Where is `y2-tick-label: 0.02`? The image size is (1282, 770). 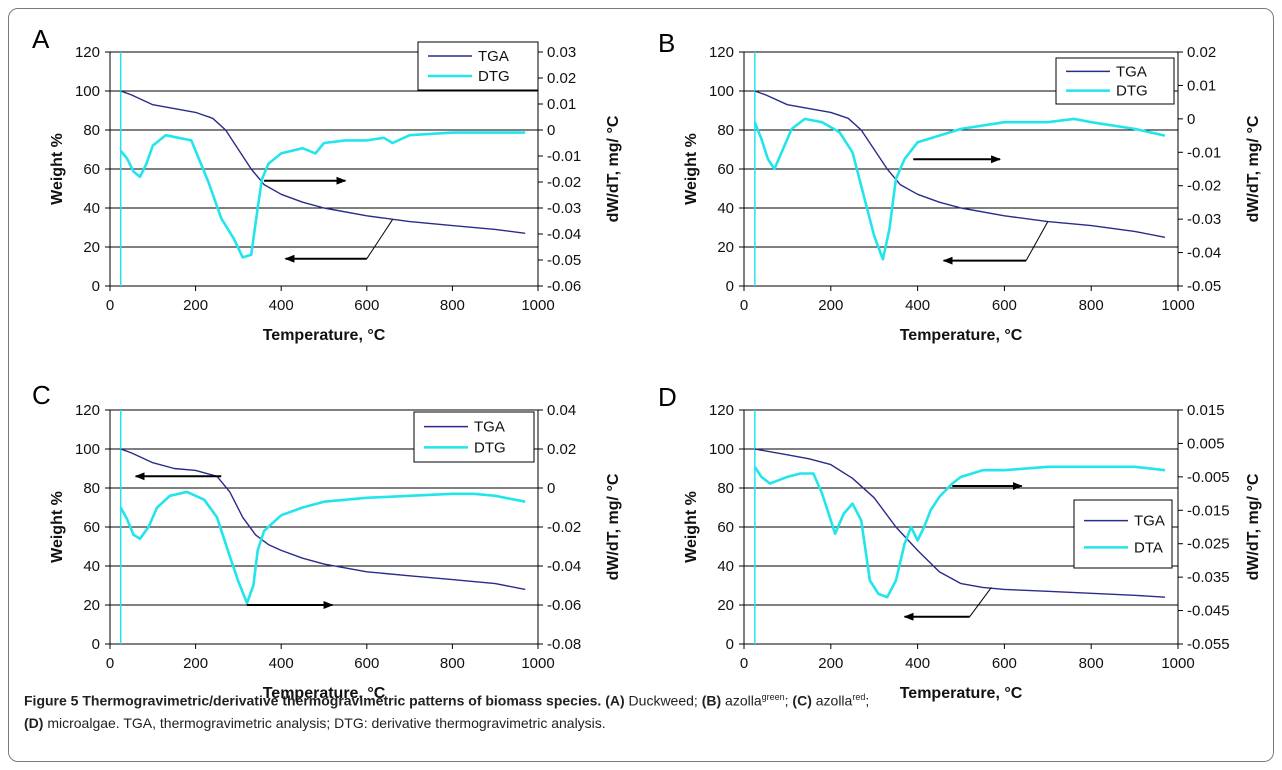 y2-tick-label: 0.02 is located at coordinates (561, 449).